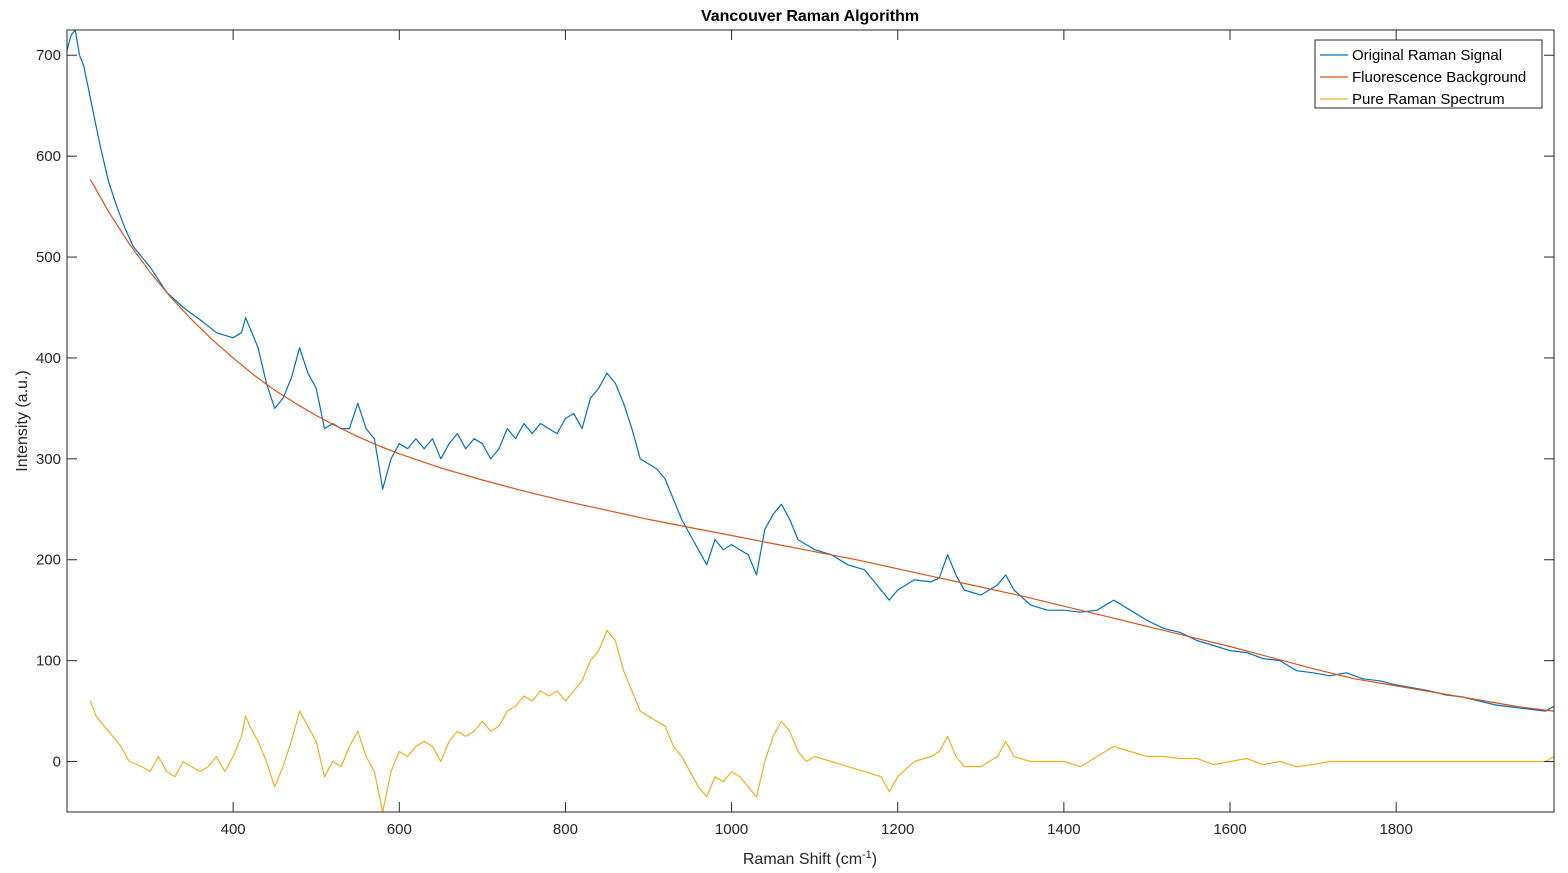 The image size is (1568, 873). I want to click on legend-box, so click(1428, 74).